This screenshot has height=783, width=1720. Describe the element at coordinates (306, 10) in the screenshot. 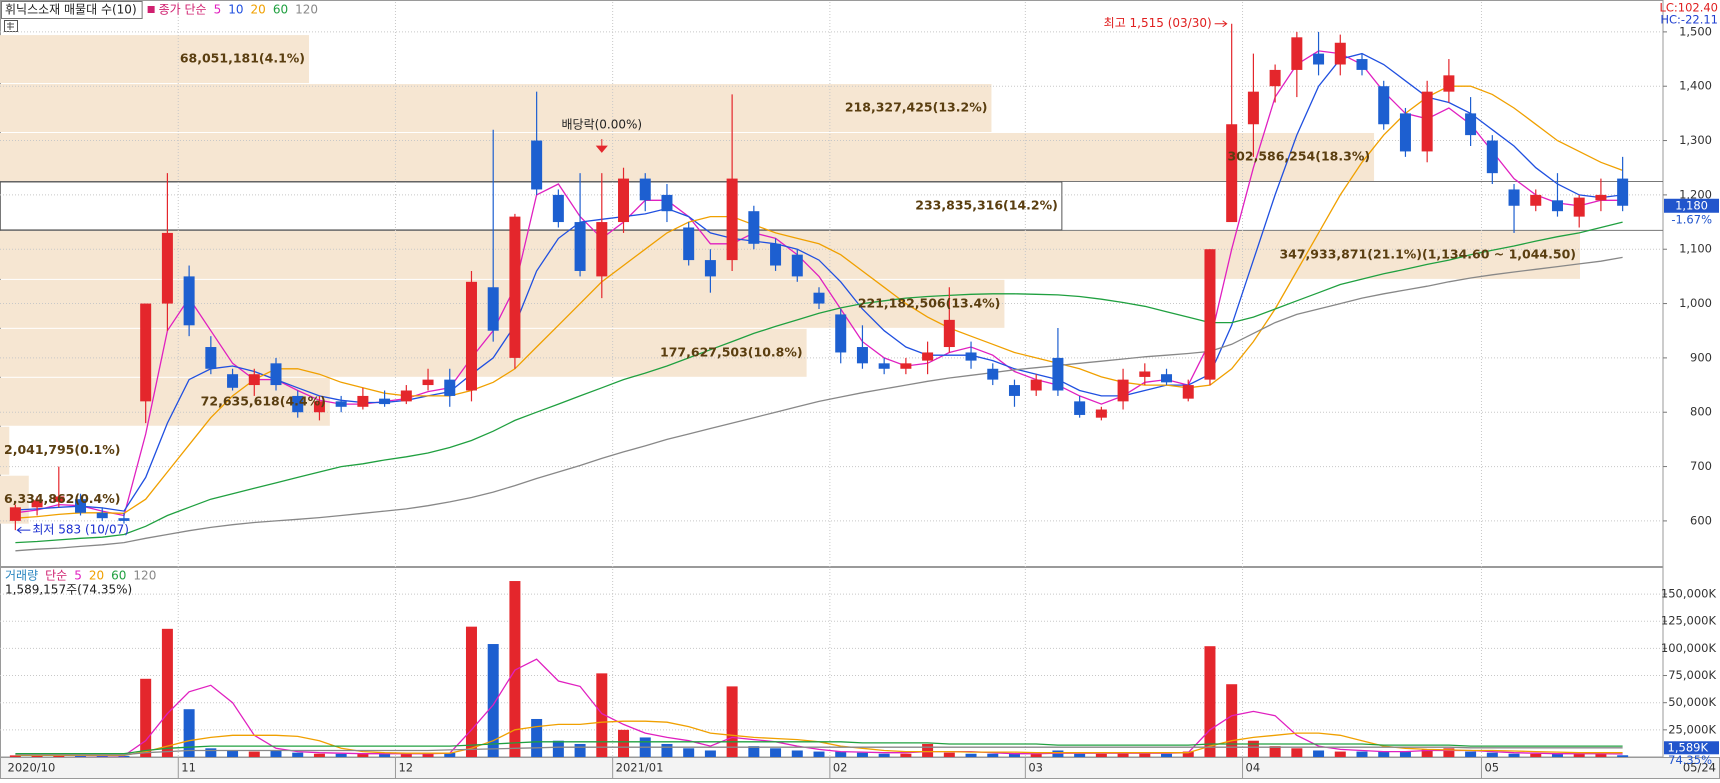

I see `legend-entry: 120` at that location.